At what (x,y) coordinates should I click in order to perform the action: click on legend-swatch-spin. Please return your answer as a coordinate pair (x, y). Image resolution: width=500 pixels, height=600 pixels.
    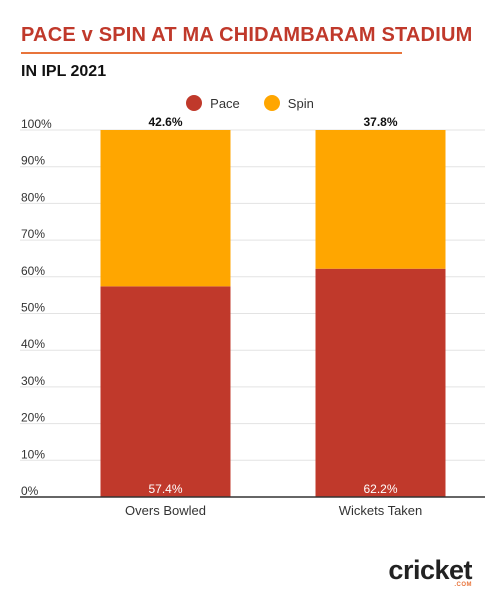
    Looking at the image, I should click on (271, 103).